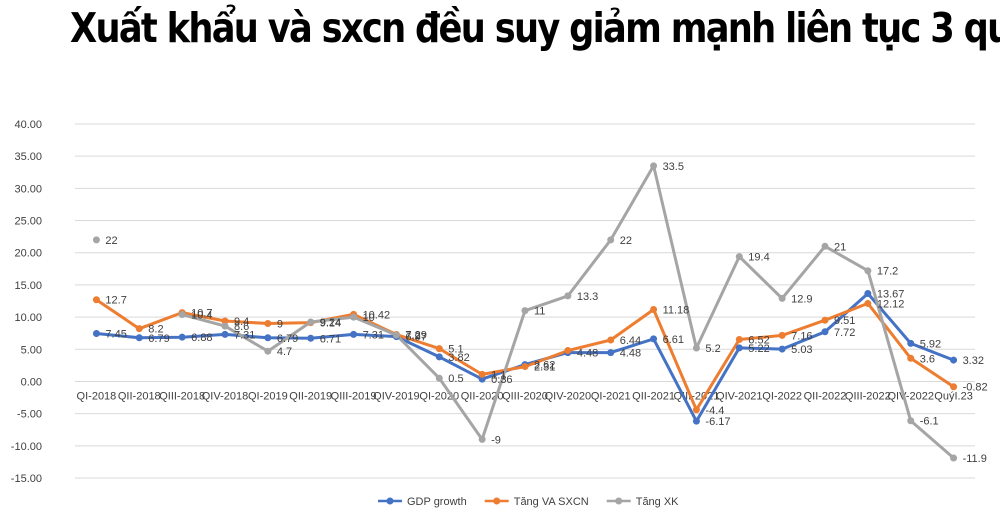 Image resolution: width=1000 pixels, height=516 pixels. I want to click on data-label: 5.2, so click(712, 349).